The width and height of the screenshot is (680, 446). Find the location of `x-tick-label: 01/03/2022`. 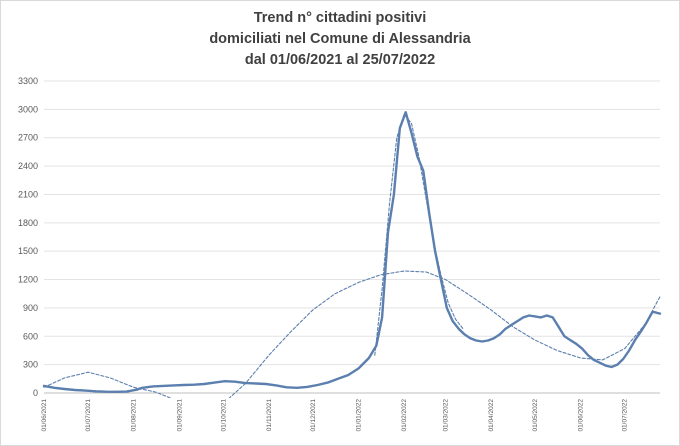

x-tick-label: 01/03/2022 is located at coordinates (445, 415).